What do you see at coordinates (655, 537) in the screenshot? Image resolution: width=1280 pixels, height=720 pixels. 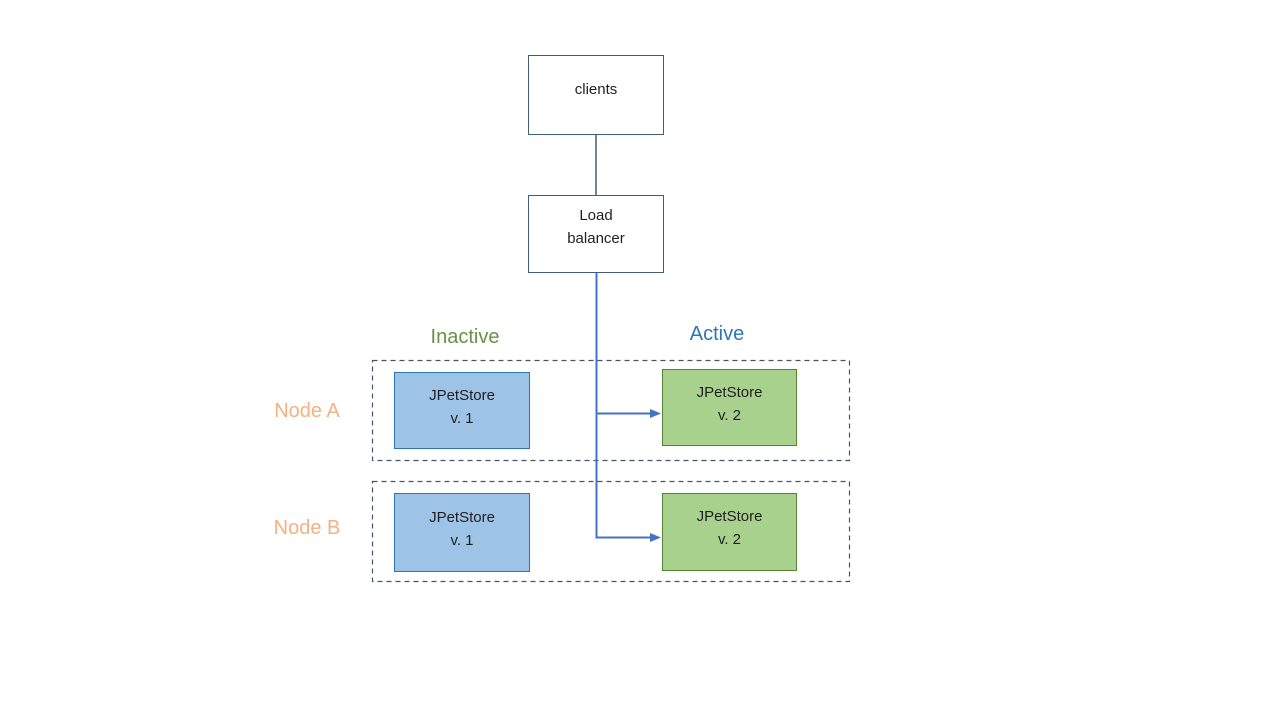 I see `arrowhead-node-b-icon` at bounding box center [655, 537].